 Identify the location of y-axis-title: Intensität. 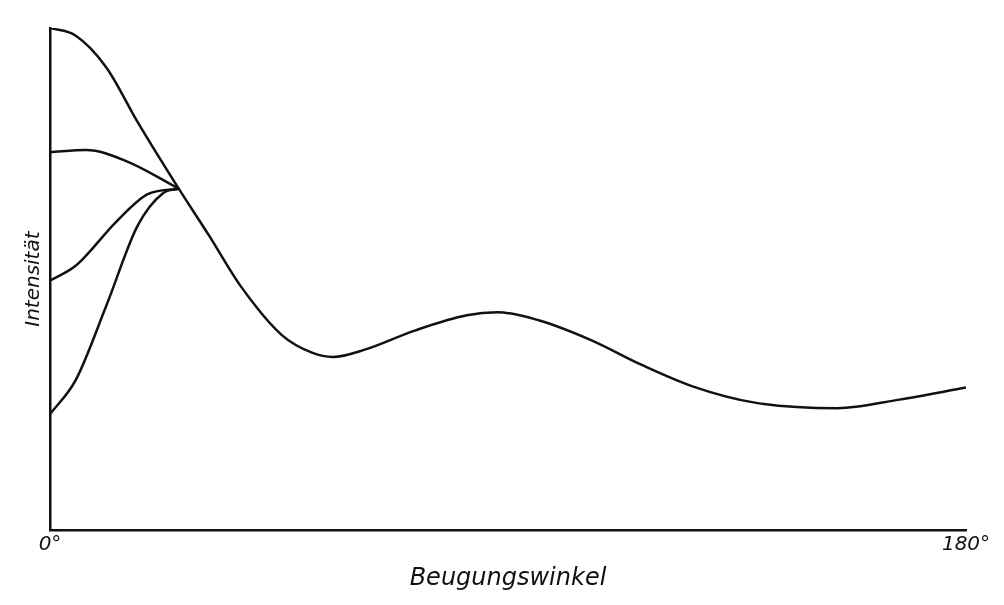
(32, 278).